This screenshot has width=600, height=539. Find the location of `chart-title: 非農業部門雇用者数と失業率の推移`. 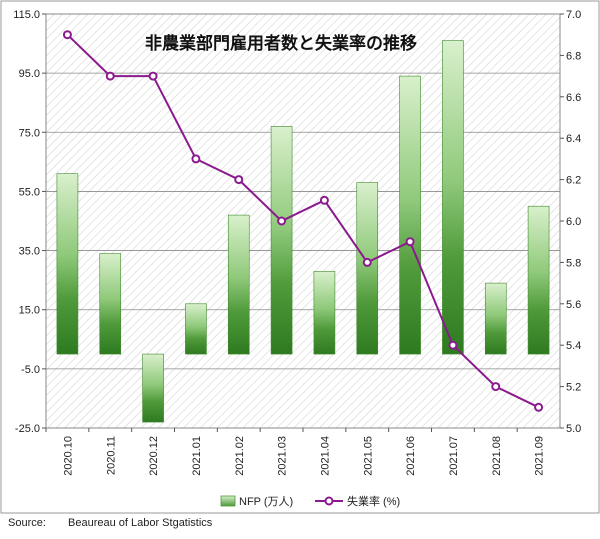

chart-title: 非農業部門雇用者数と失業率の推移 is located at coordinates (281, 43).